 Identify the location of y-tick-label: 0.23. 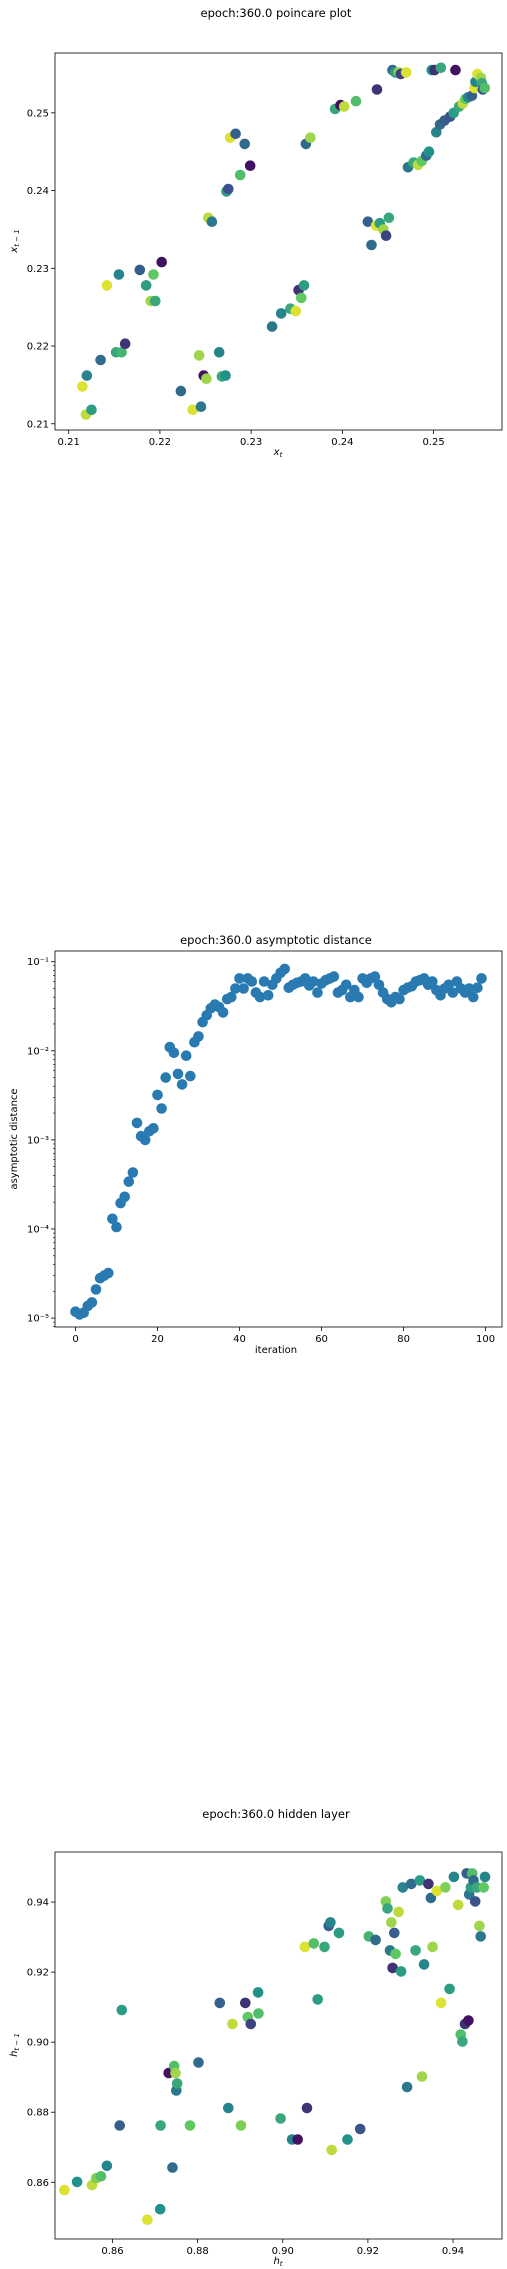
(38, 269).